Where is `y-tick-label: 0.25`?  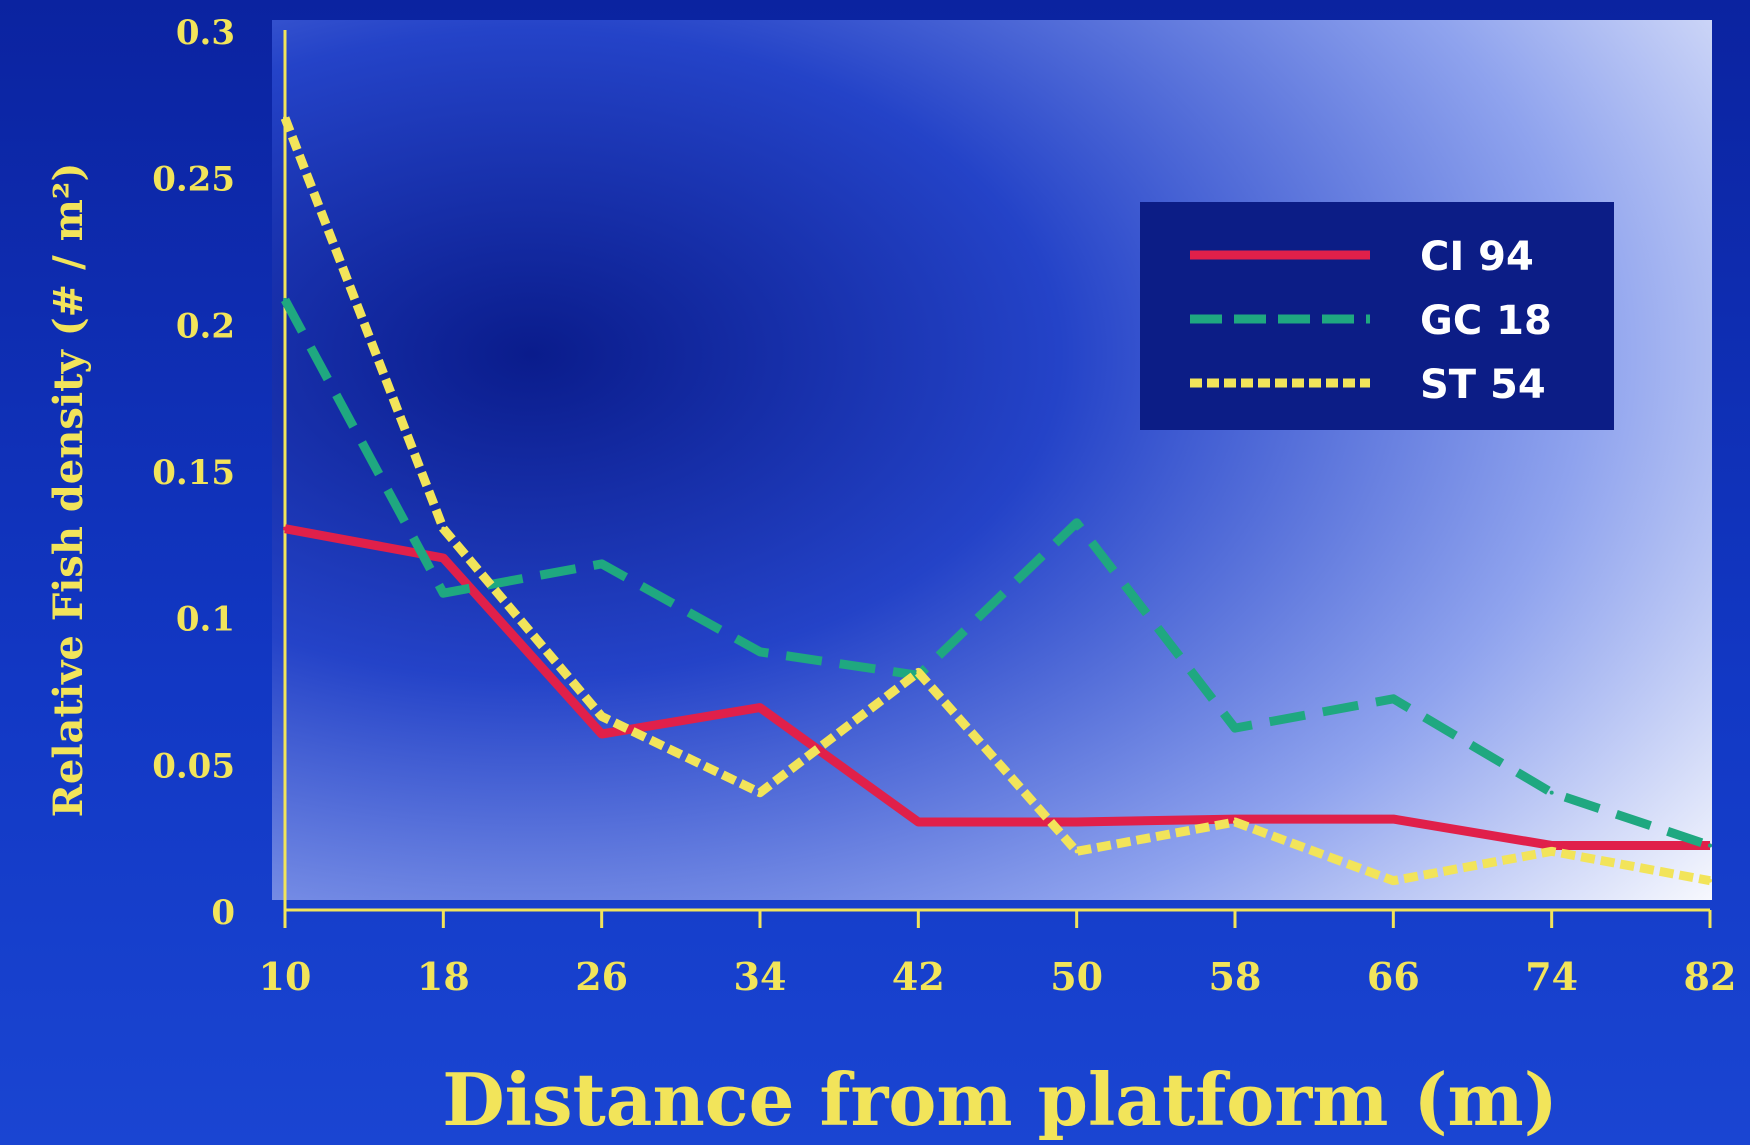
y-tick-label: 0.25 is located at coordinates (193, 180).